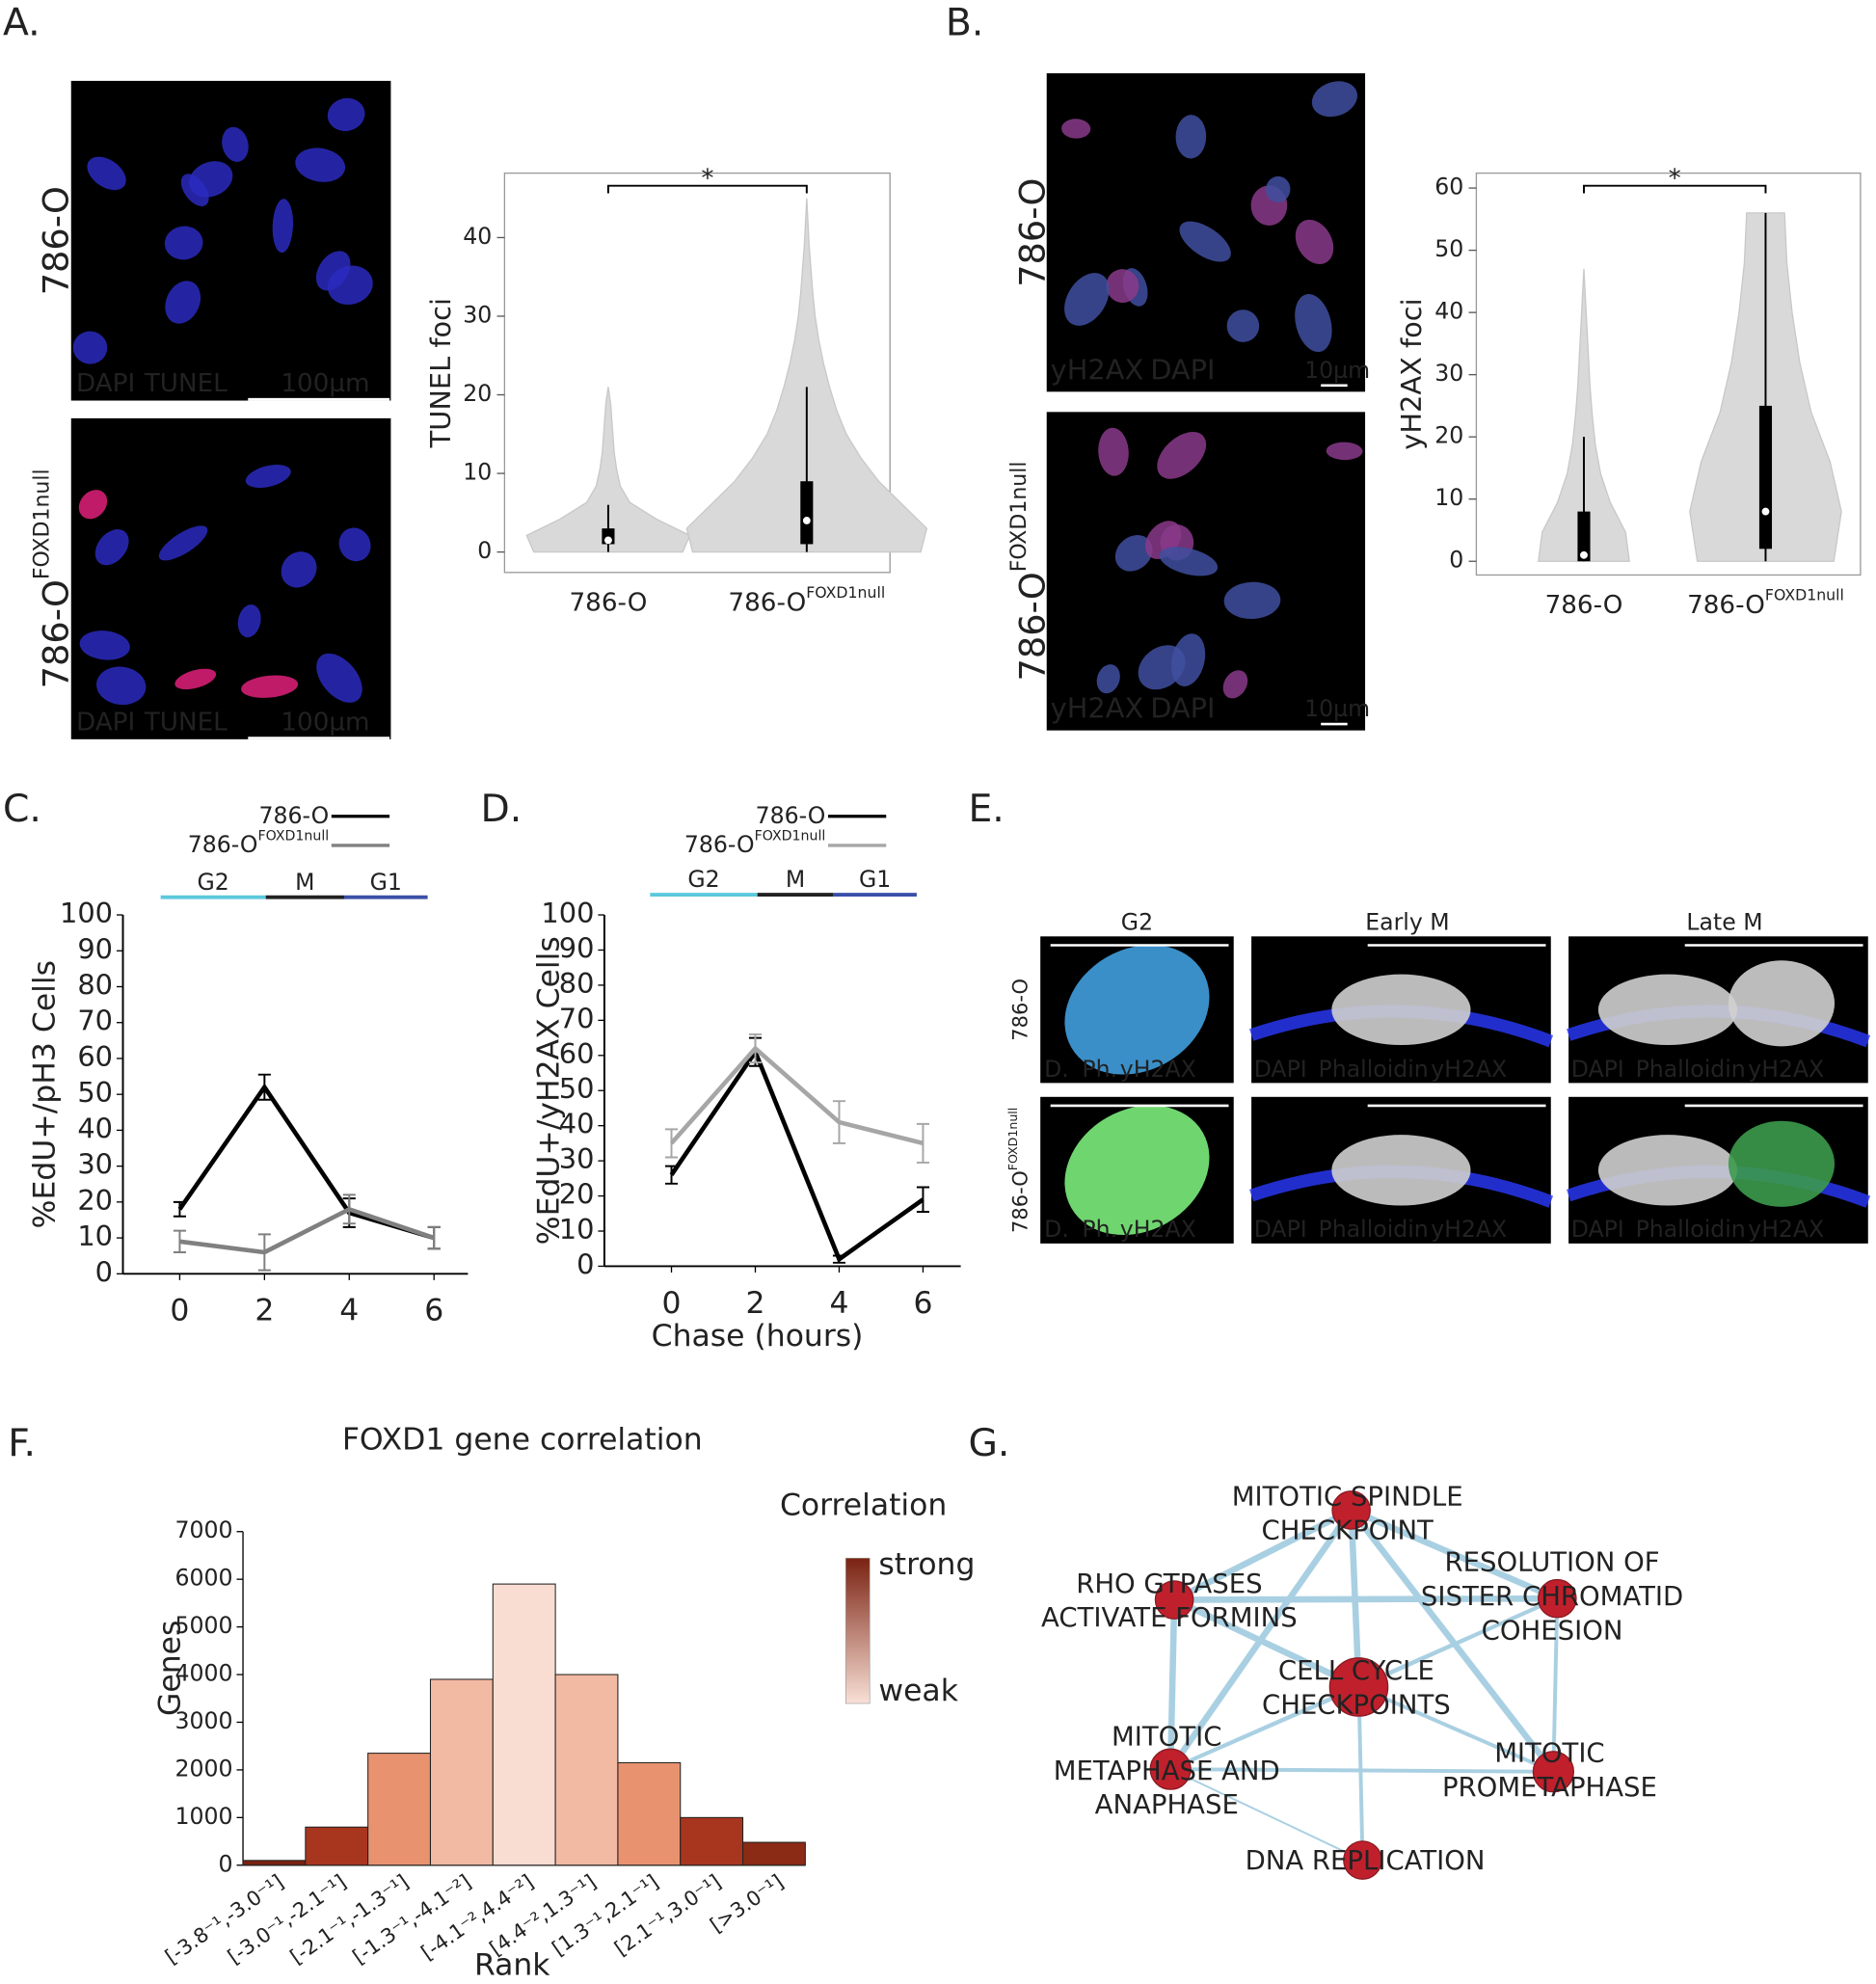  I want to click on column-title: G2, so click(1137, 923).